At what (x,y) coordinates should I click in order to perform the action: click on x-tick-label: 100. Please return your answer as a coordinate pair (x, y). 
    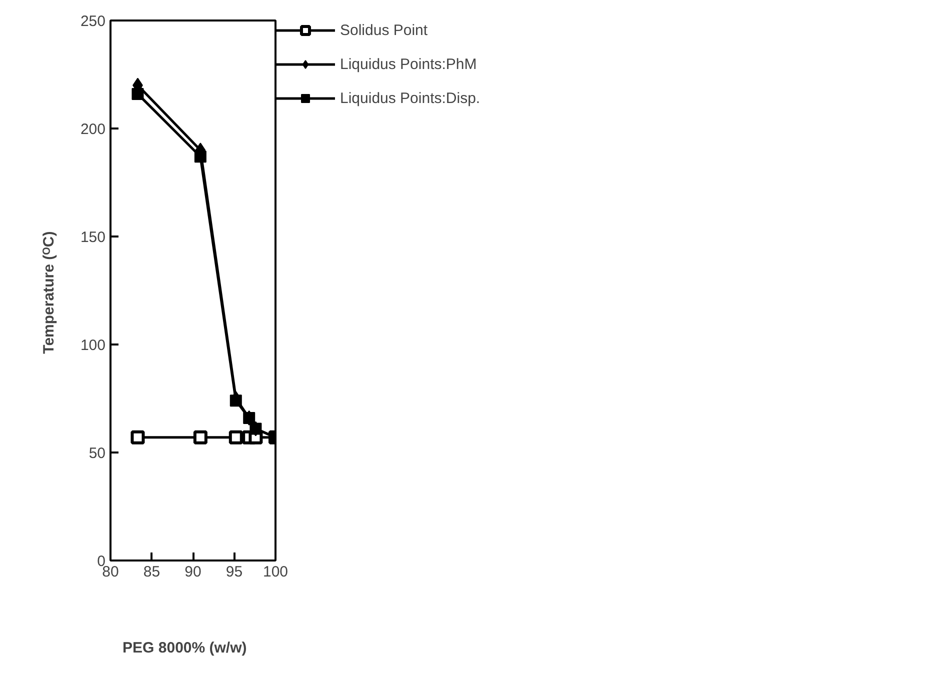
    Looking at the image, I should click on (275, 572).